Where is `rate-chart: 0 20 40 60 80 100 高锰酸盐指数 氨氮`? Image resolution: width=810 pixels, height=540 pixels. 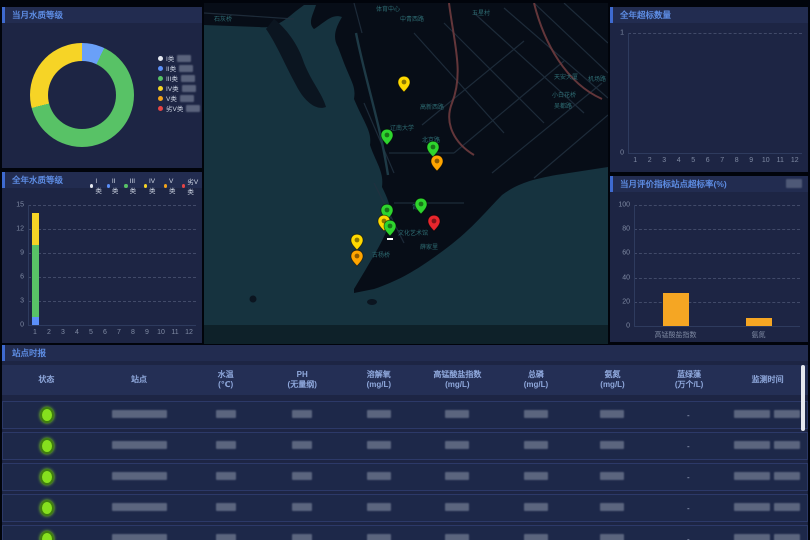 rate-chart: 0 20 40 60 80 100 高锰酸盐指数 氨氮 is located at coordinates (709, 259).